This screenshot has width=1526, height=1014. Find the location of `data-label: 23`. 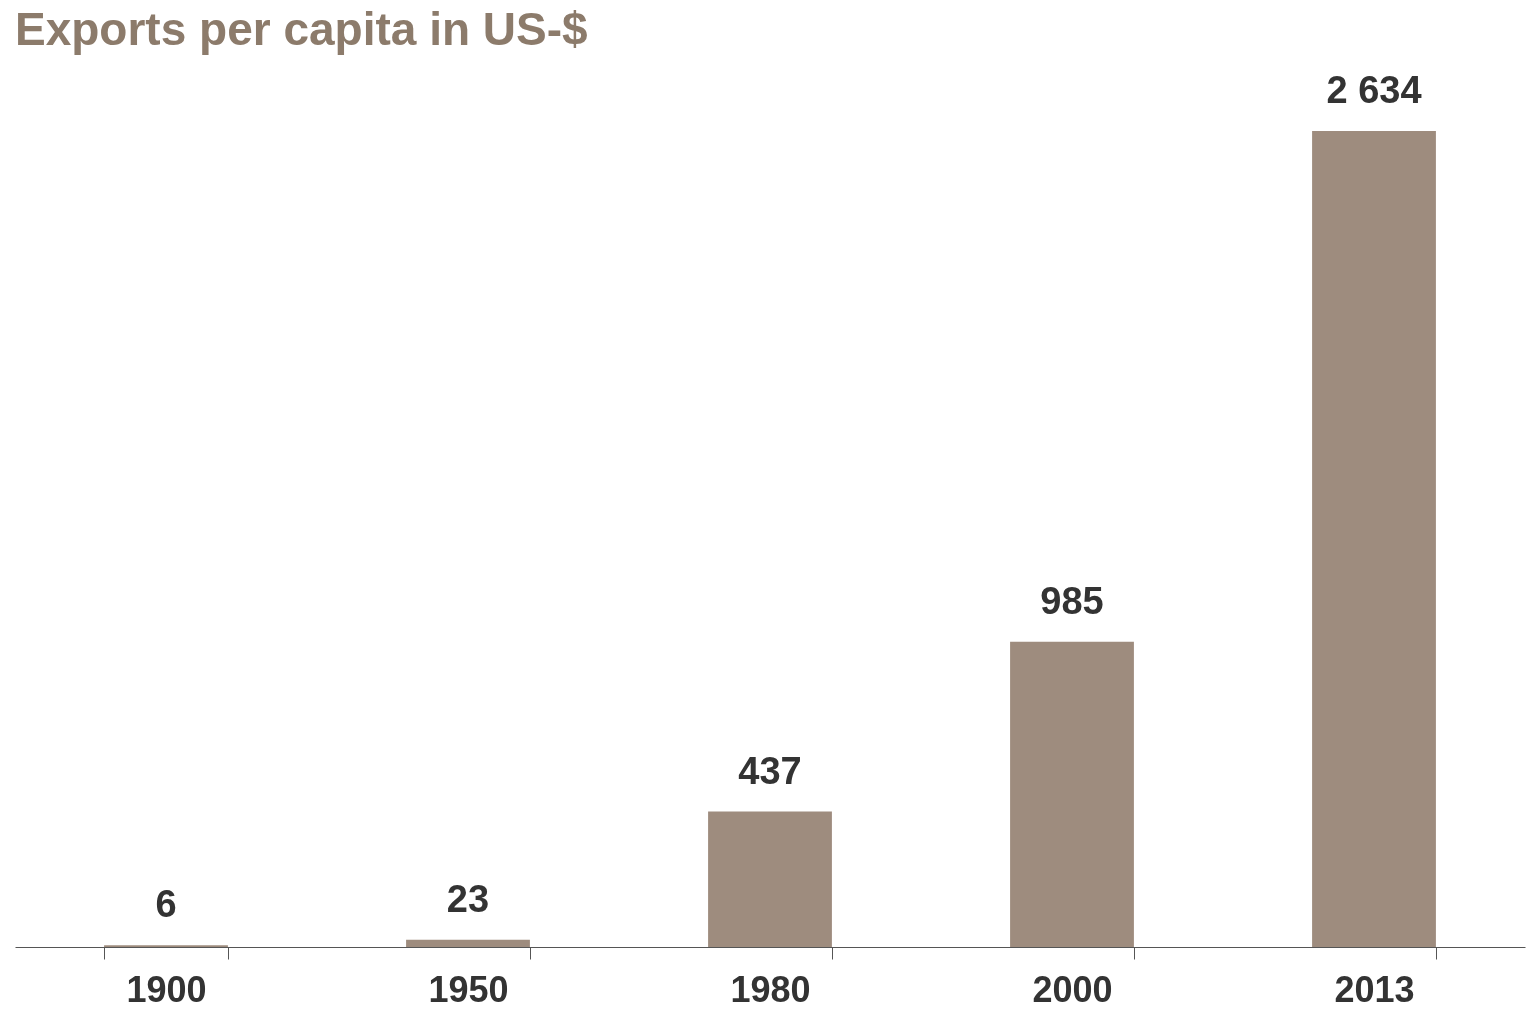

data-label: 23 is located at coordinates (468, 898).